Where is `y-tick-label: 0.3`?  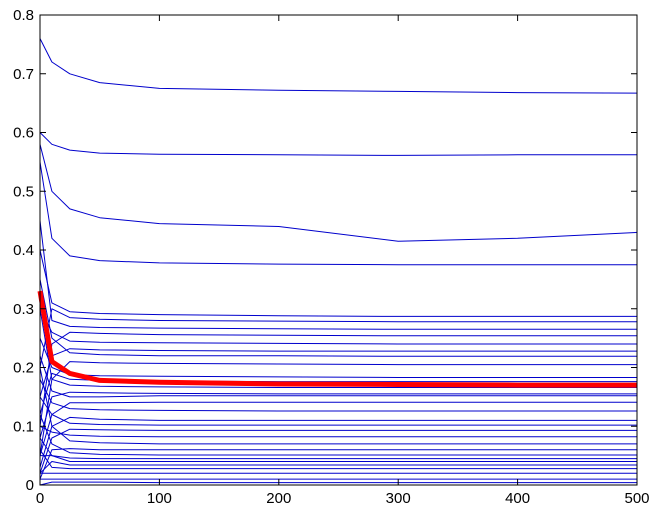 y-tick-label: 0.3 is located at coordinates (23, 309).